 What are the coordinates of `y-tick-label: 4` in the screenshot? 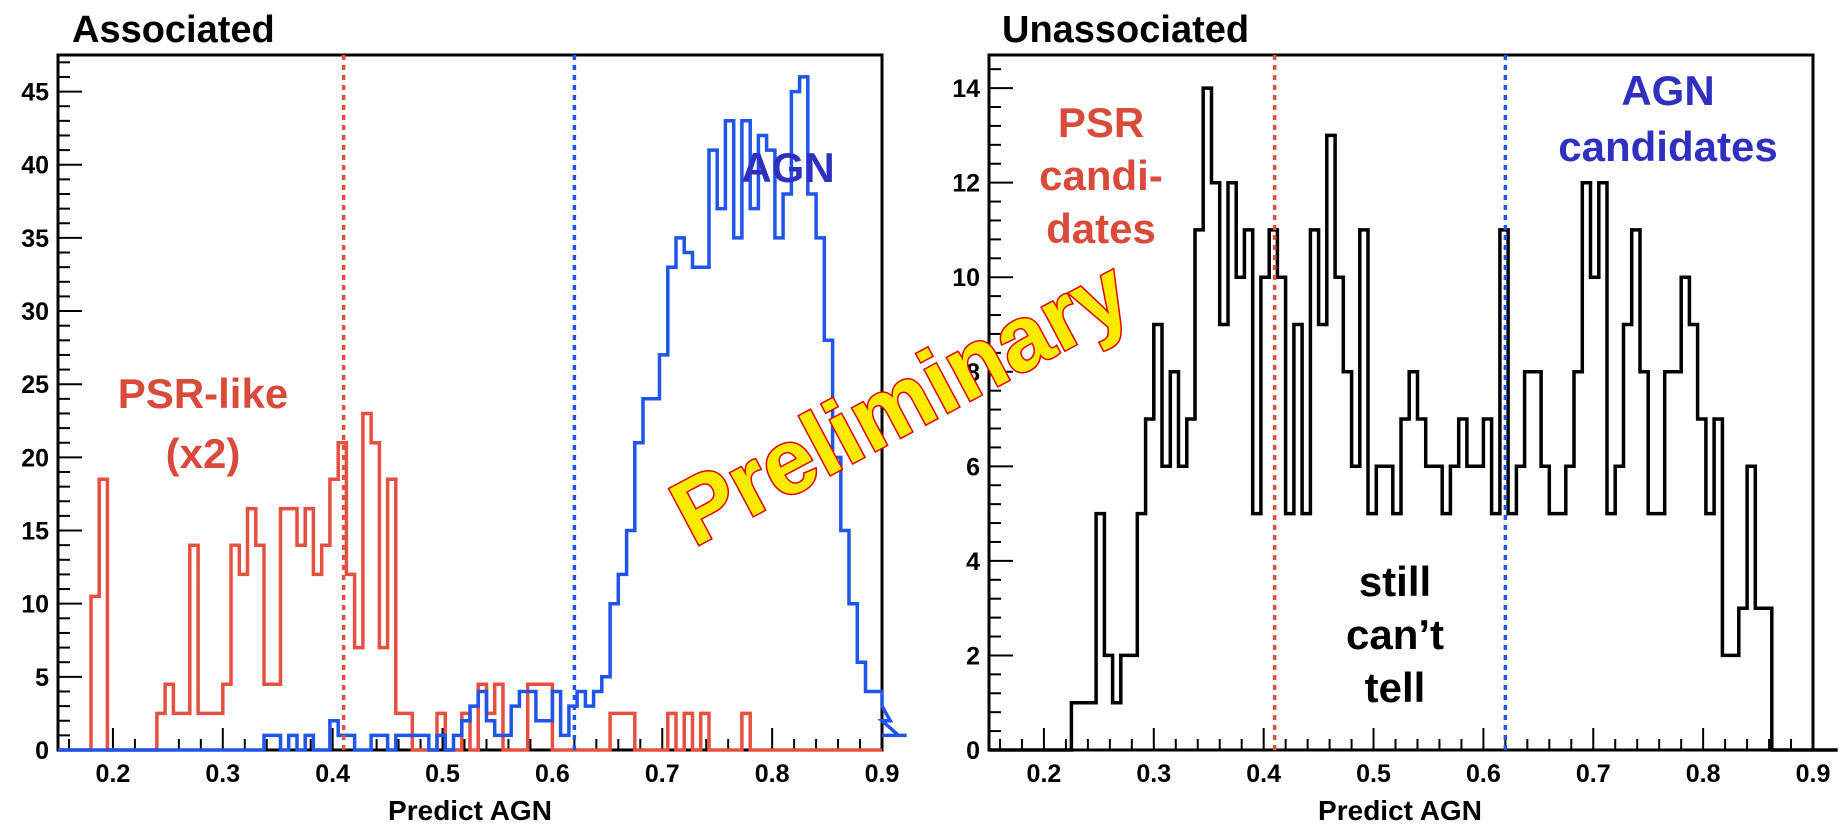 It's located at (973, 562).